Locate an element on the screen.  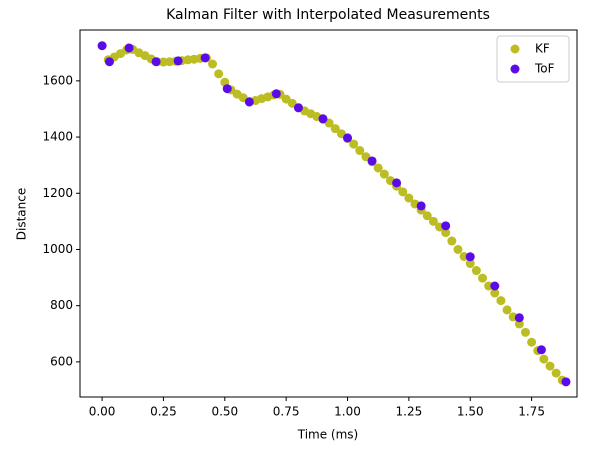
y-tick-label: 800 is located at coordinates (61, 305).